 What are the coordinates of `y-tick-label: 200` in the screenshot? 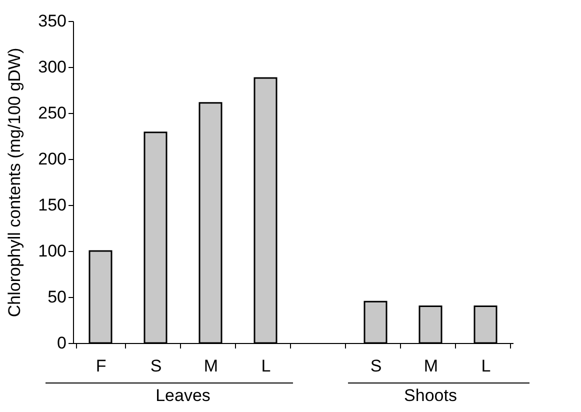 It's located at (52, 159).